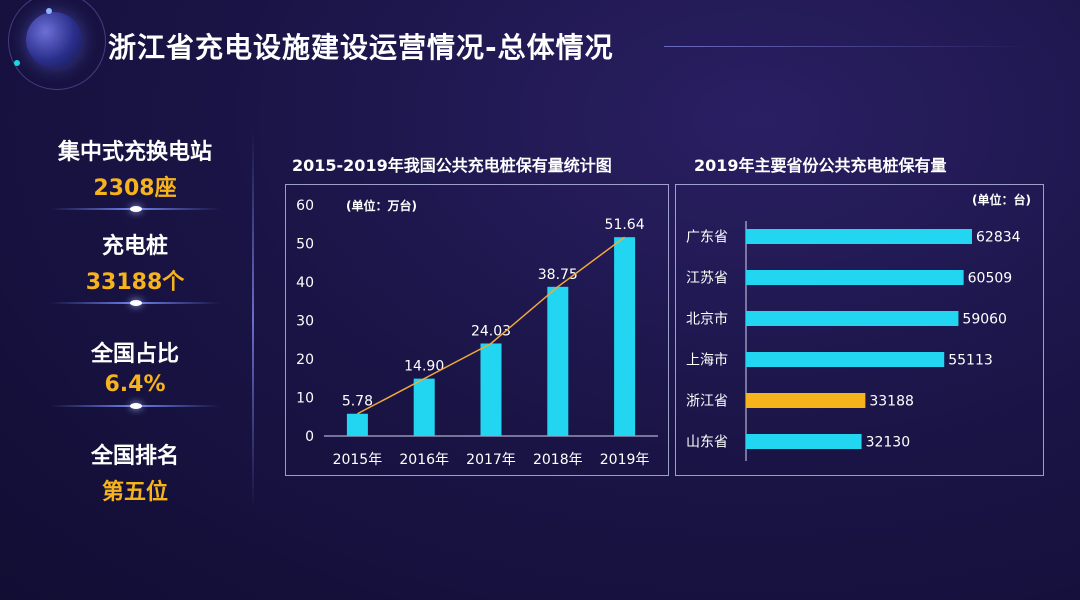 The height and width of the screenshot is (600, 1080). I want to click on data-label: 14.90, so click(424, 367).